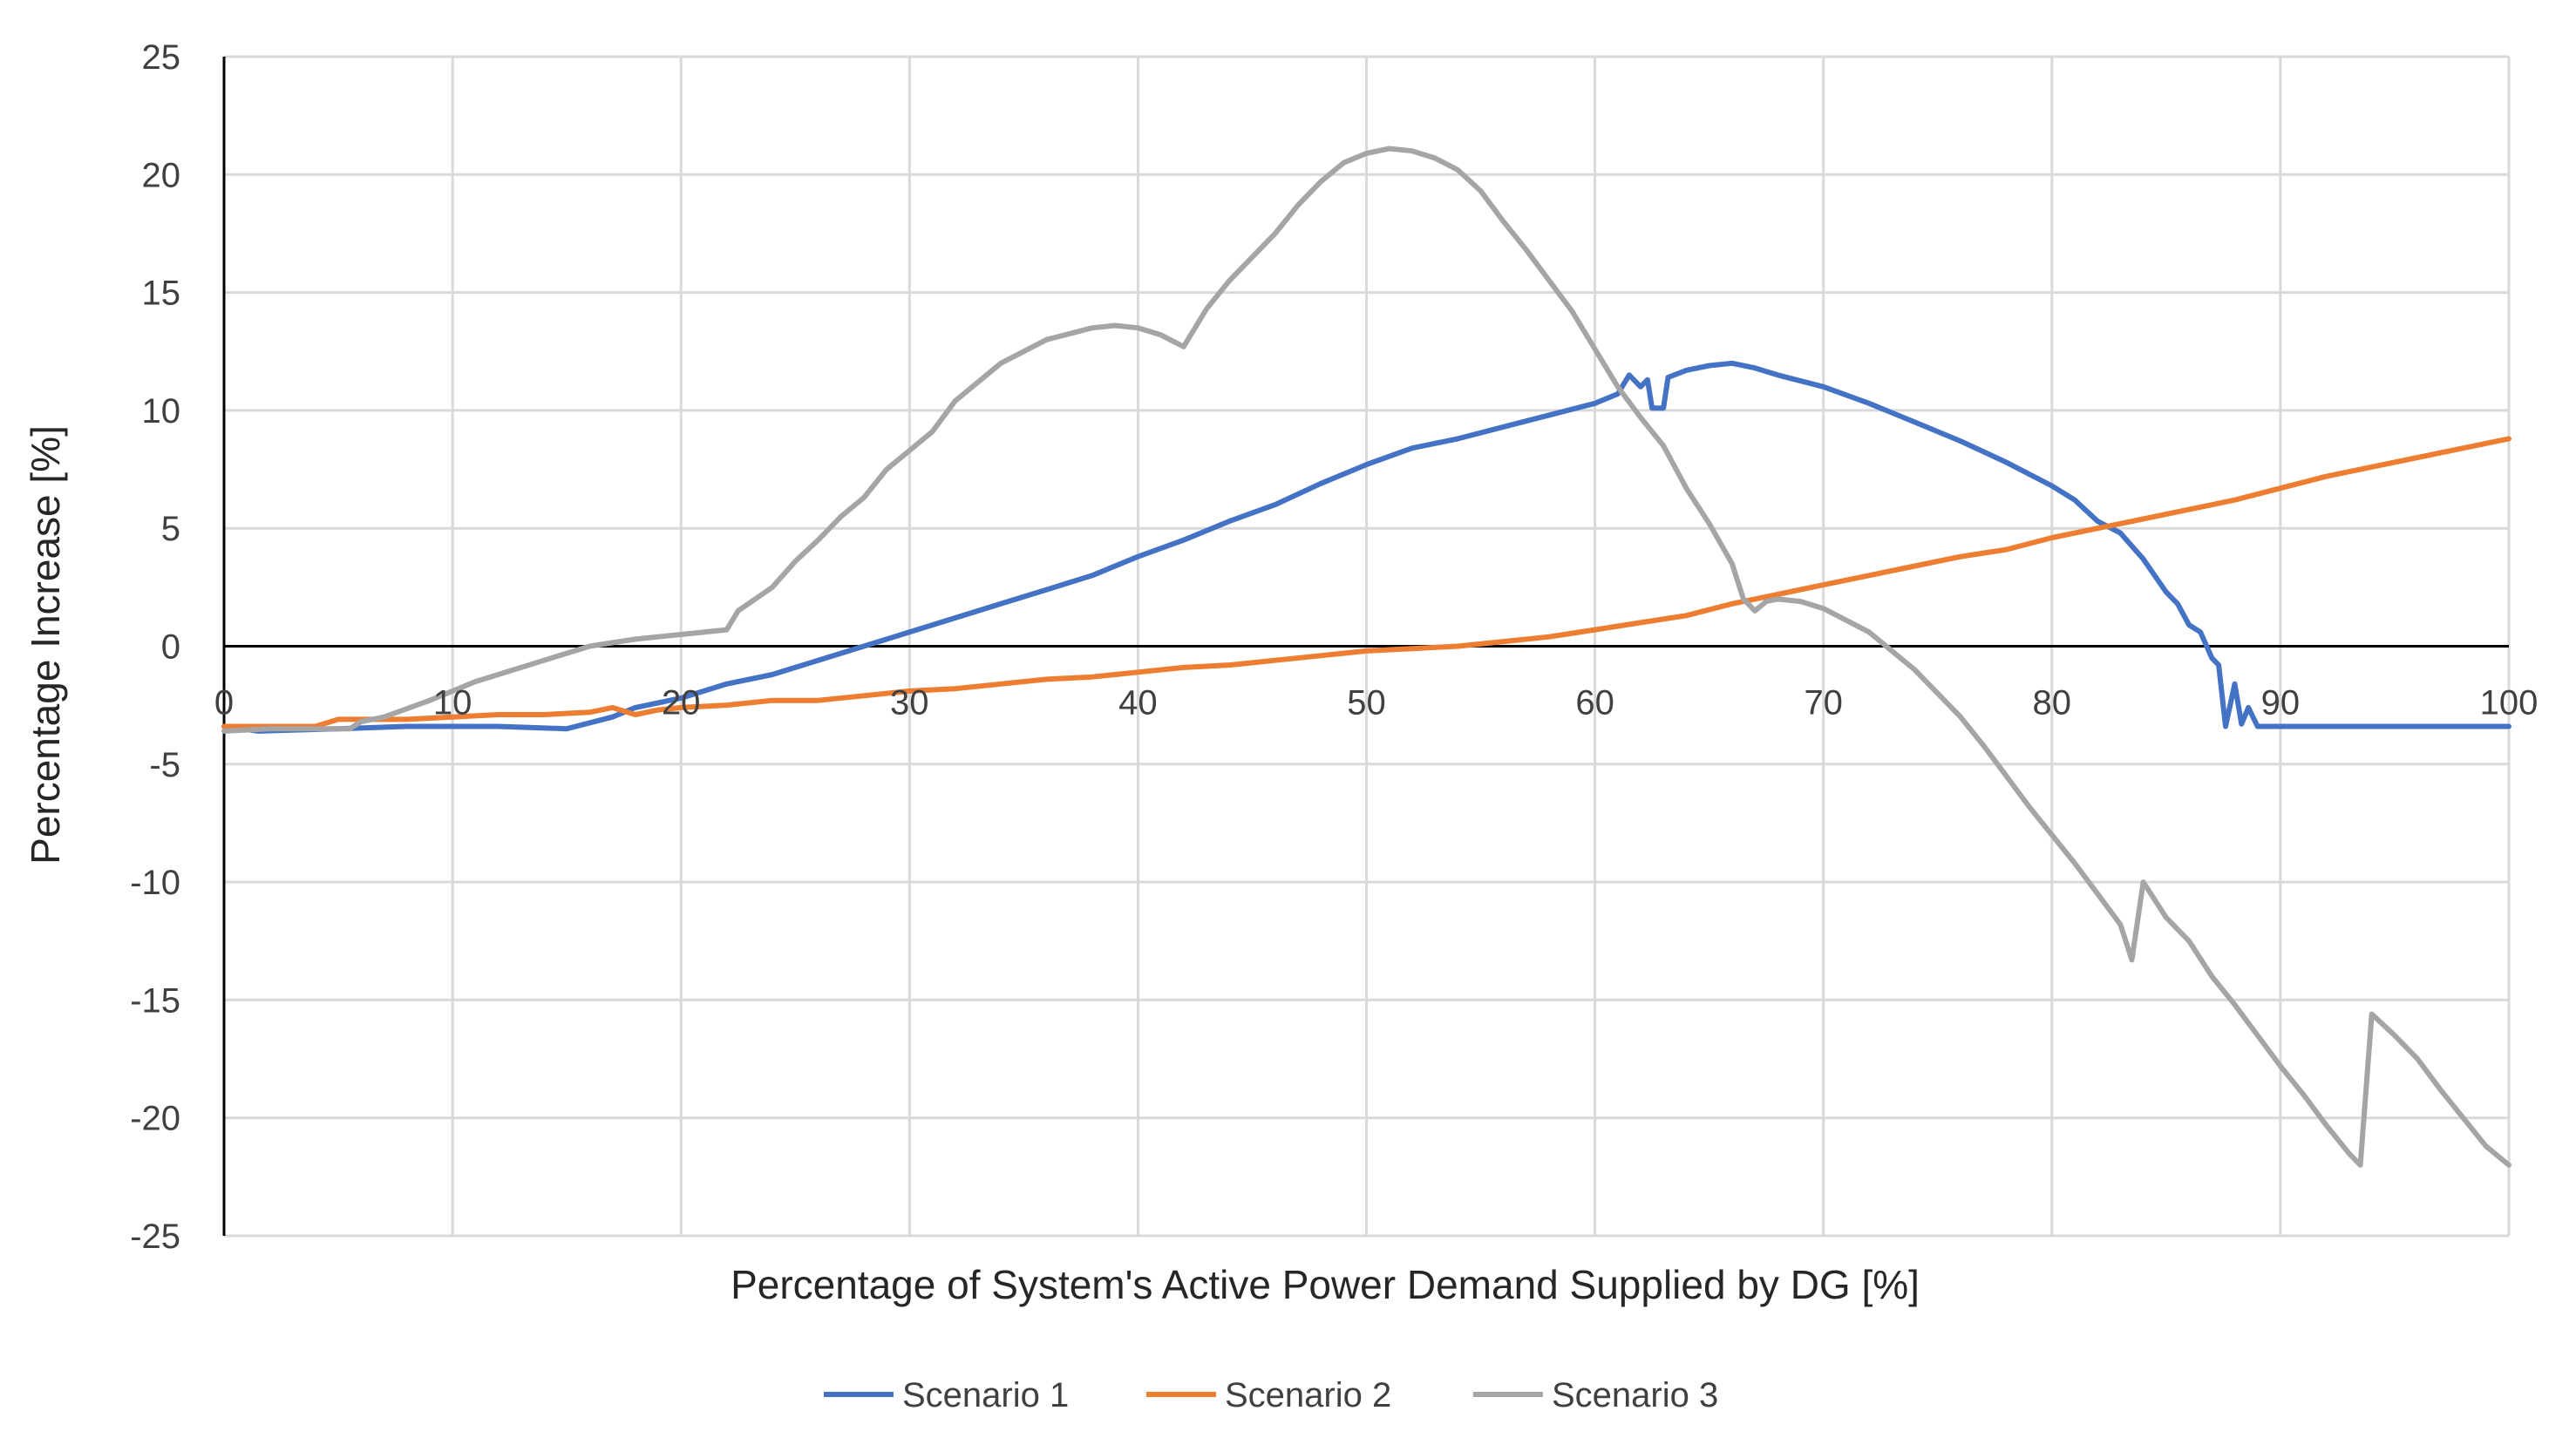 The image size is (2576, 1438). What do you see at coordinates (161, 175) in the screenshot?
I see `y-tick-label: 20` at bounding box center [161, 175].